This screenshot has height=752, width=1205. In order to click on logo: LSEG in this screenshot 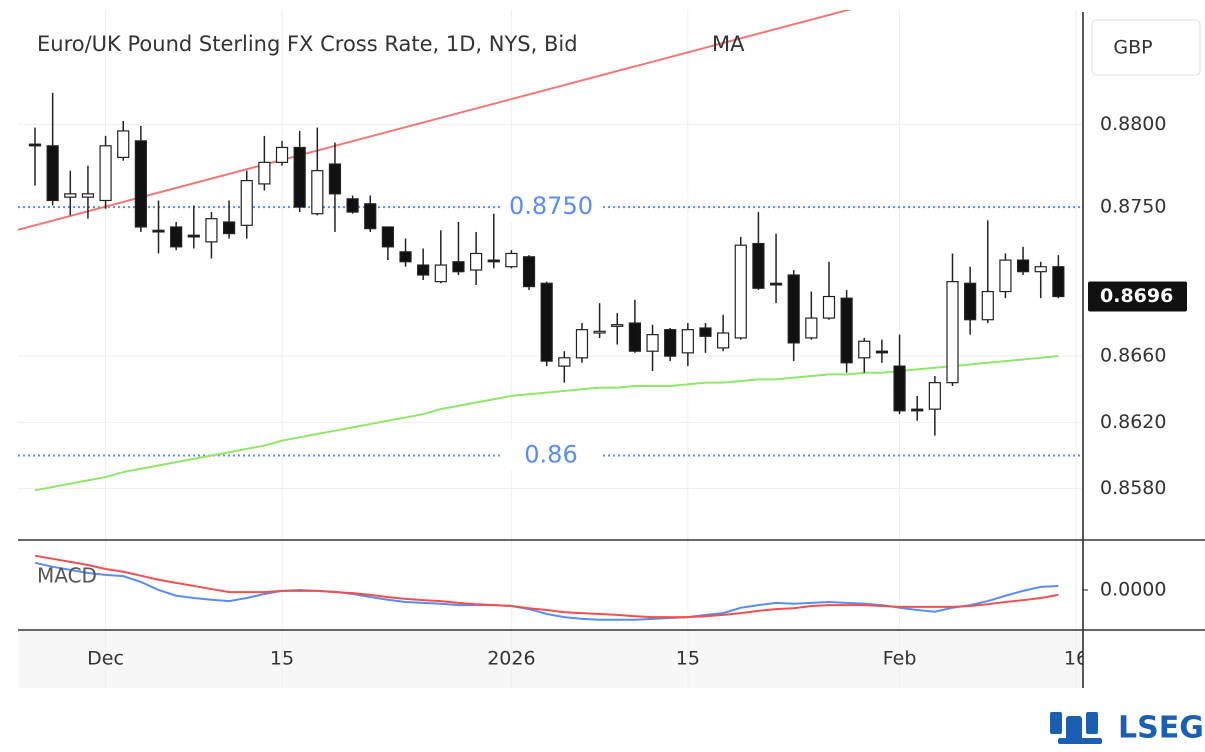, I will do `click(1127, 728)`.